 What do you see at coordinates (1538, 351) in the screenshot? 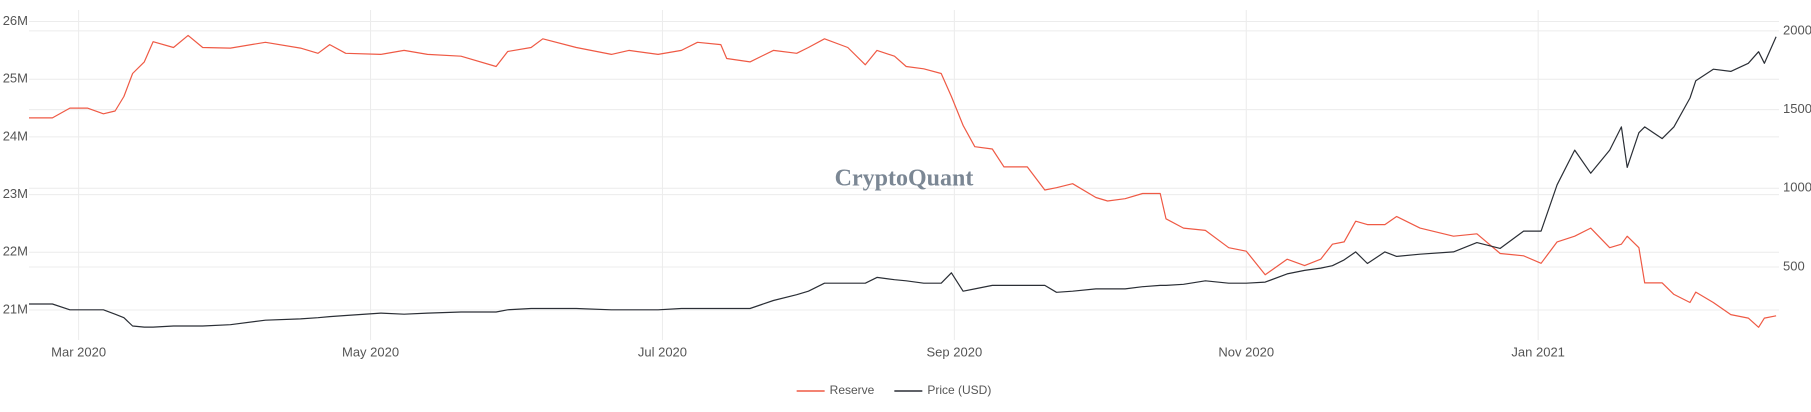
I see `x-tick-label: Jan 2021` at bounding box center [1538, 351].